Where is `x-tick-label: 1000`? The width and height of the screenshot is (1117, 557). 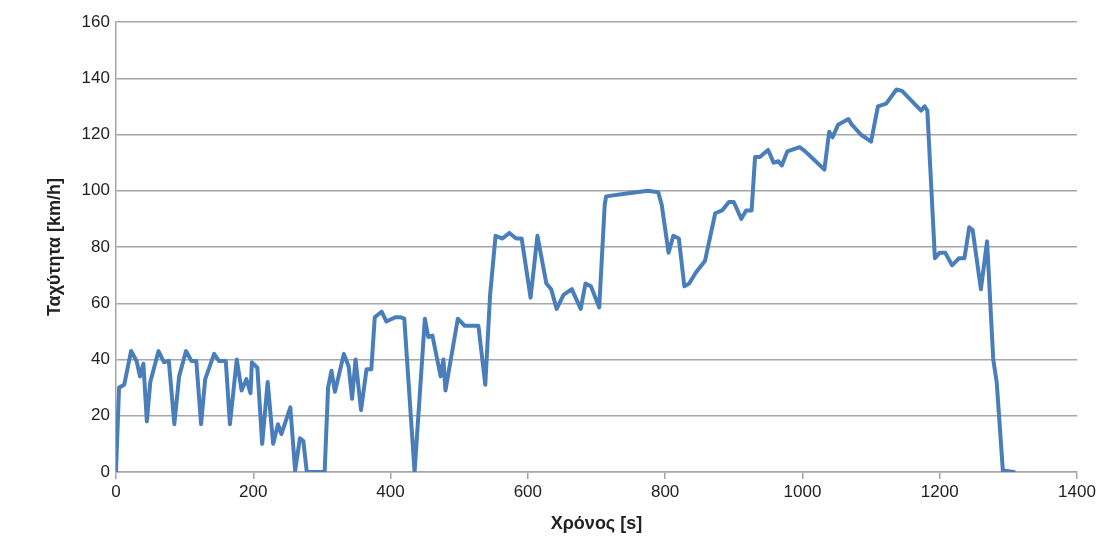 x-tick-label: 1000 is located at coordinates (802, 491).